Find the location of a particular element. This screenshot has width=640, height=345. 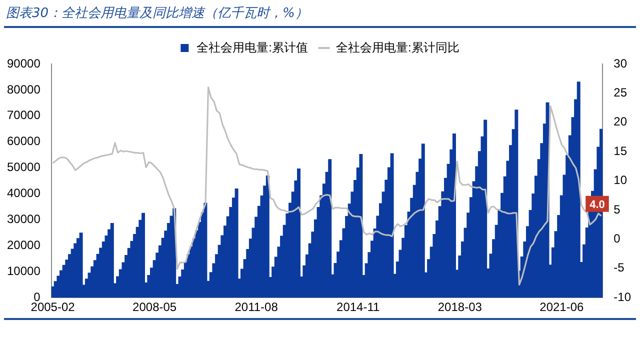

y-tick-label: 70000 is located at coordinates (23, 115).